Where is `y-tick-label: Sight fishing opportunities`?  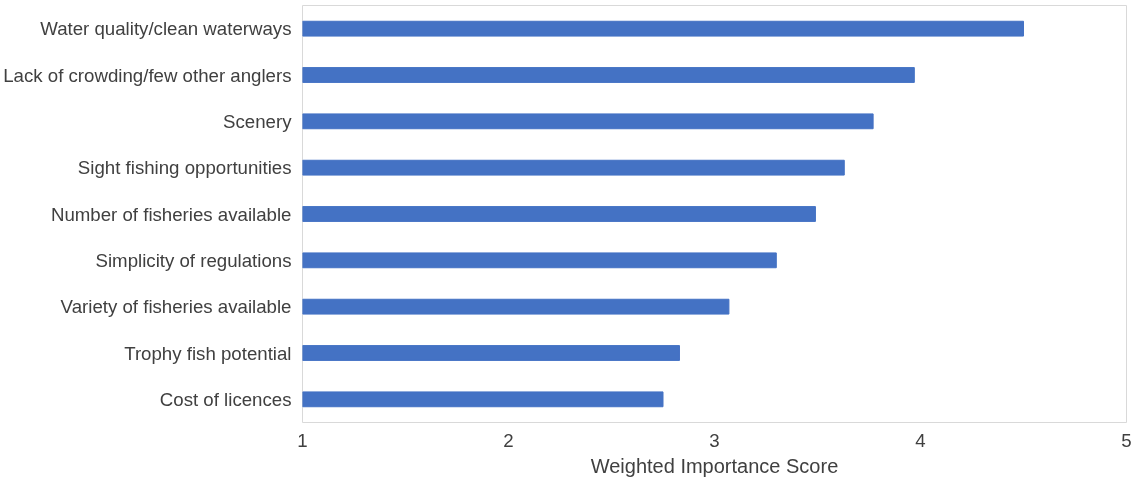
y-tick-label: Sight fishing opportunities is located at coordinates (184, 168).